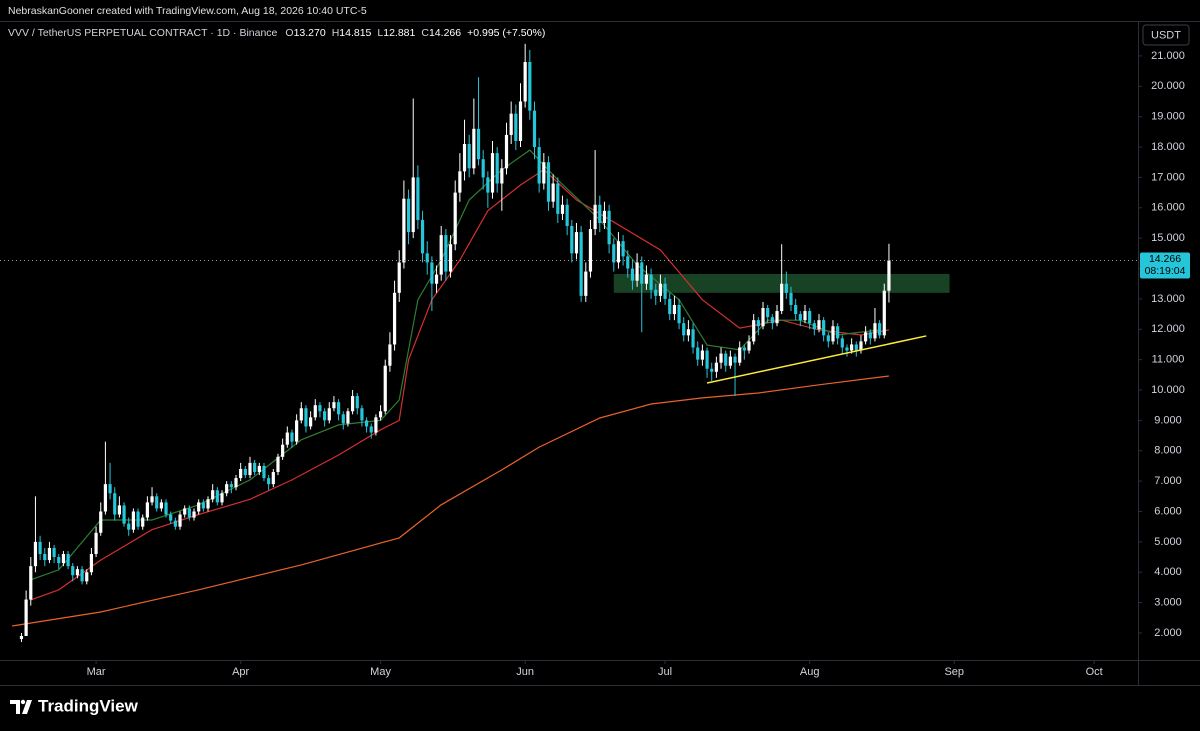 The height and width of the screenshot is (731, 1200). I want to click on legend-value: 12.881, so click(399, 33).